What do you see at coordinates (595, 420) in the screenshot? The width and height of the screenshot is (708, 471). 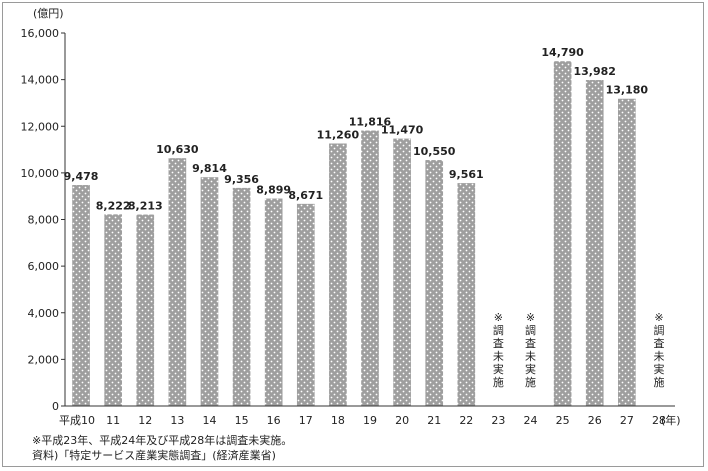 I see `x-tick-label: 26` at bounding box center [595, 420].